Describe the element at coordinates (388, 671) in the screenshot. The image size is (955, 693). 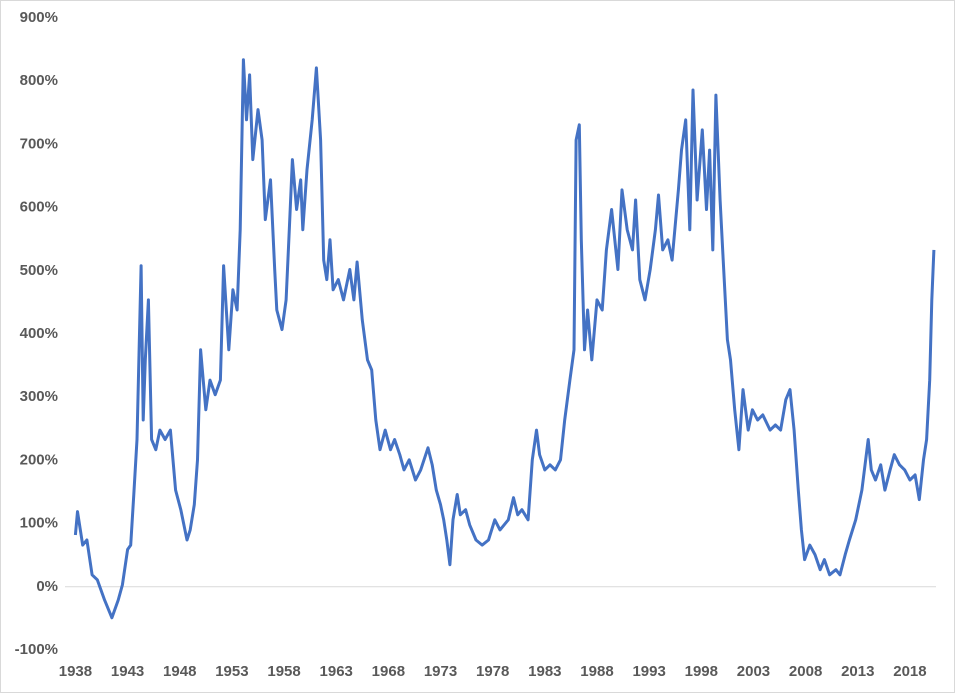
I see `x-tick-label: 1968` at that location.